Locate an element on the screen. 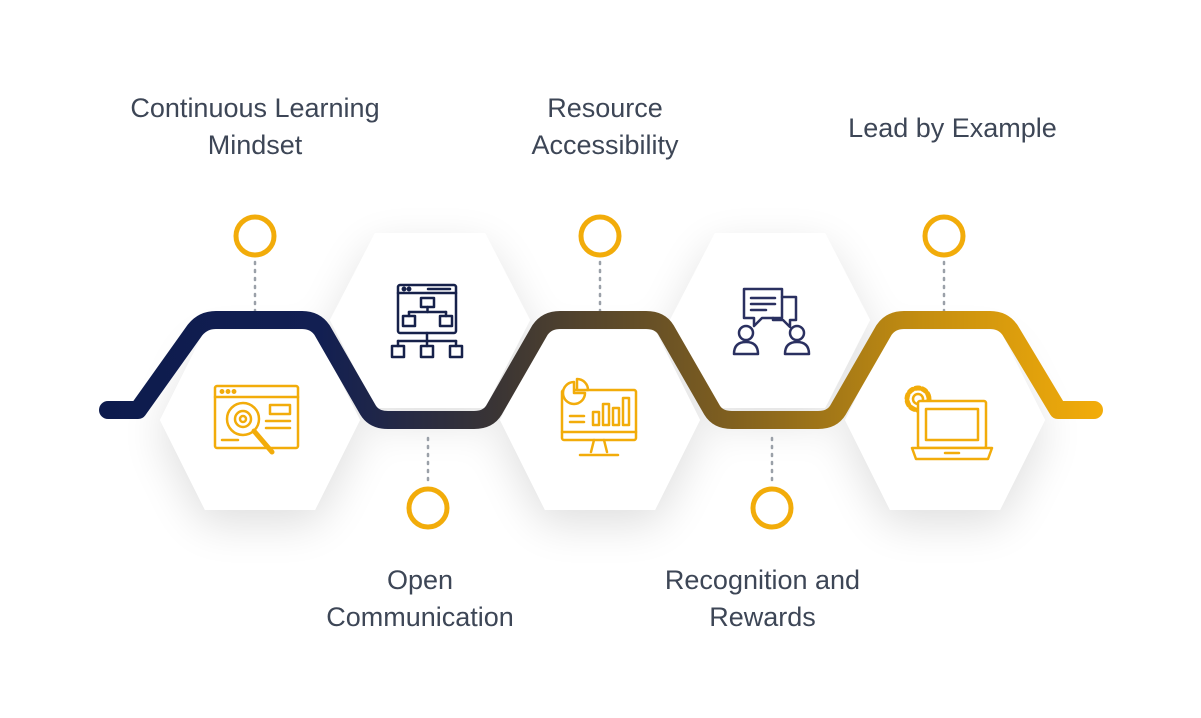 The height and width of the screenshot is (718, 1201). wave-line is located at coordinates (601, 370).